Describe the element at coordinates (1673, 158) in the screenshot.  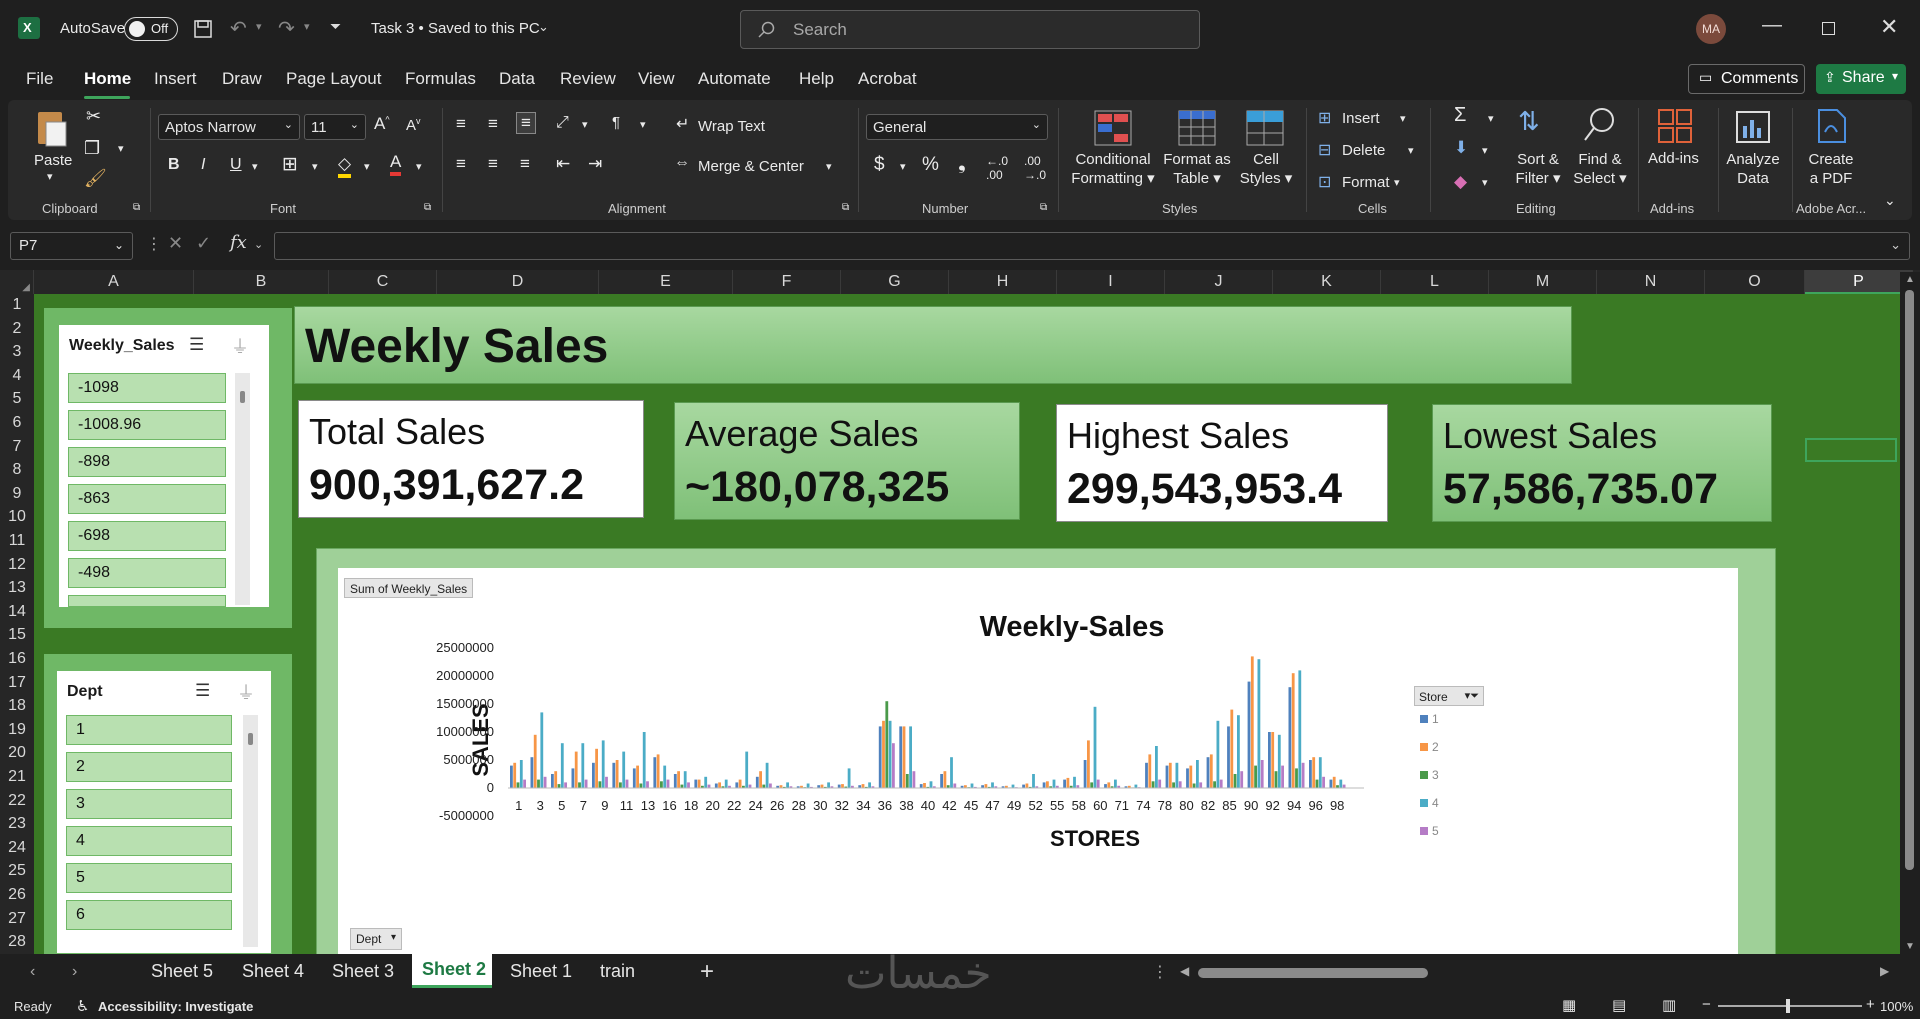
I see `add-ins-button: Add-ins` at that location.